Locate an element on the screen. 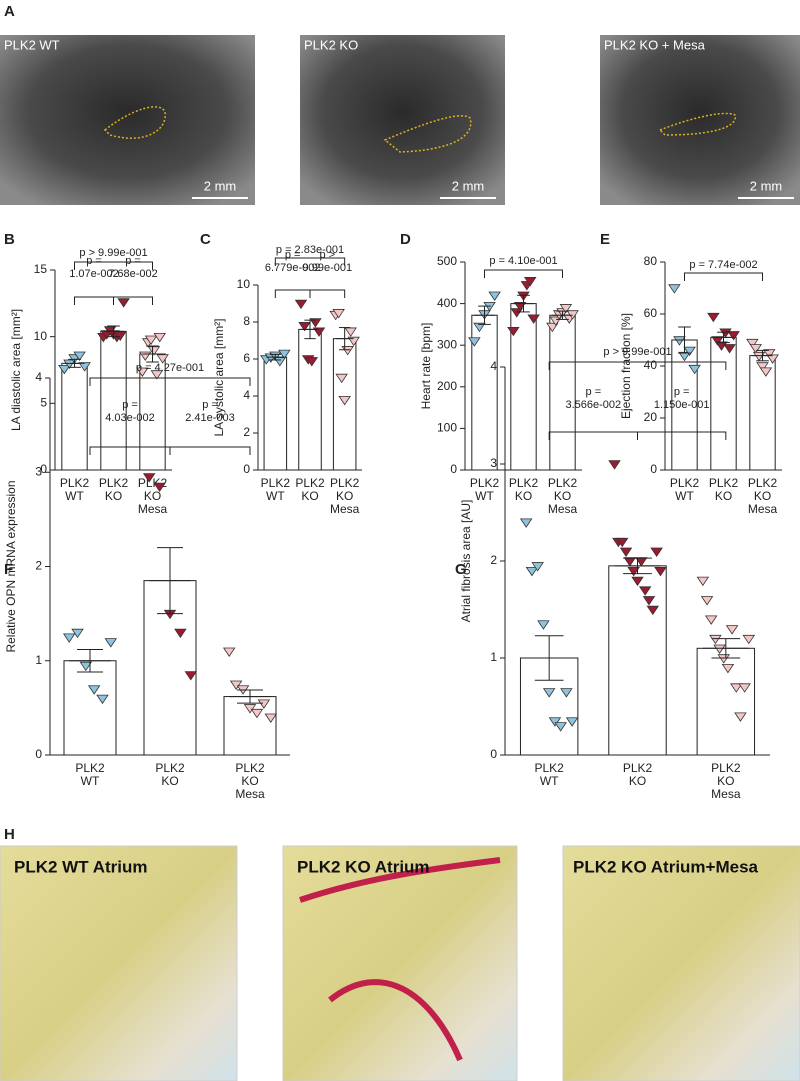  p-value: 4.03e-002 is located at coordinates (130, 418).